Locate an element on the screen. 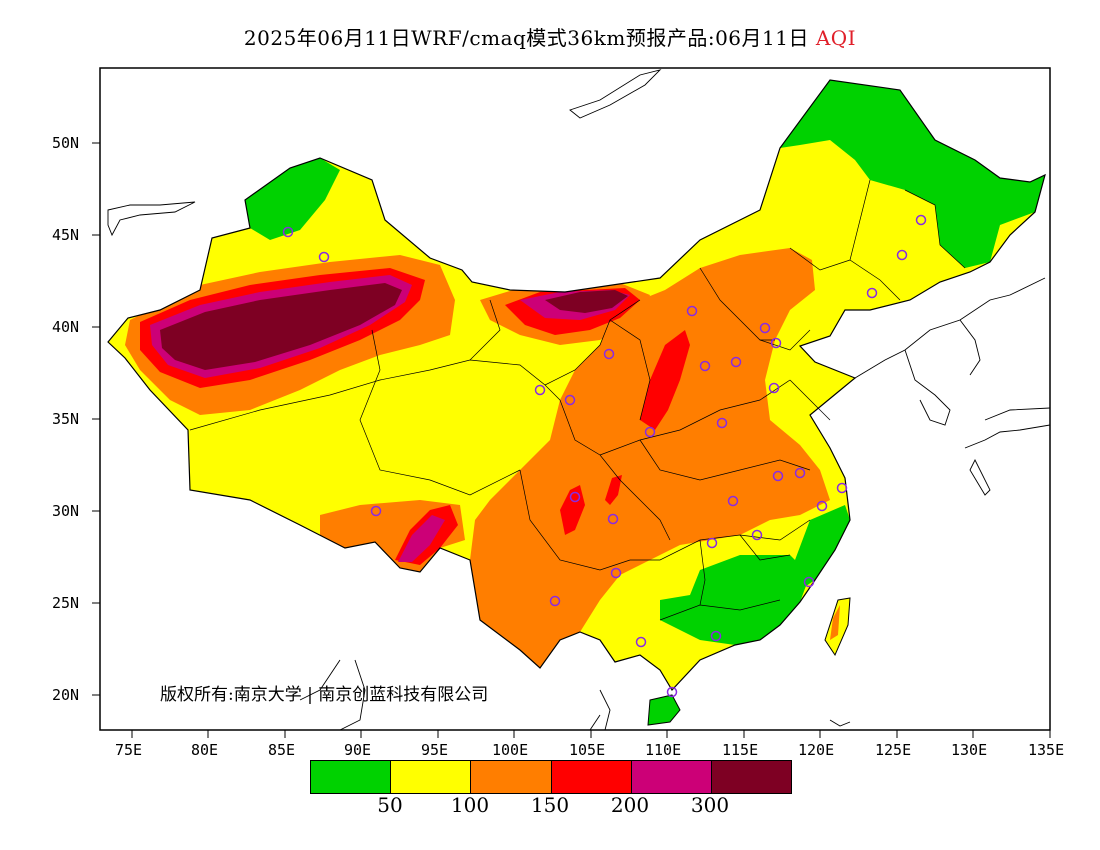  aqi-color-legend is located at coordinates (551, 777).